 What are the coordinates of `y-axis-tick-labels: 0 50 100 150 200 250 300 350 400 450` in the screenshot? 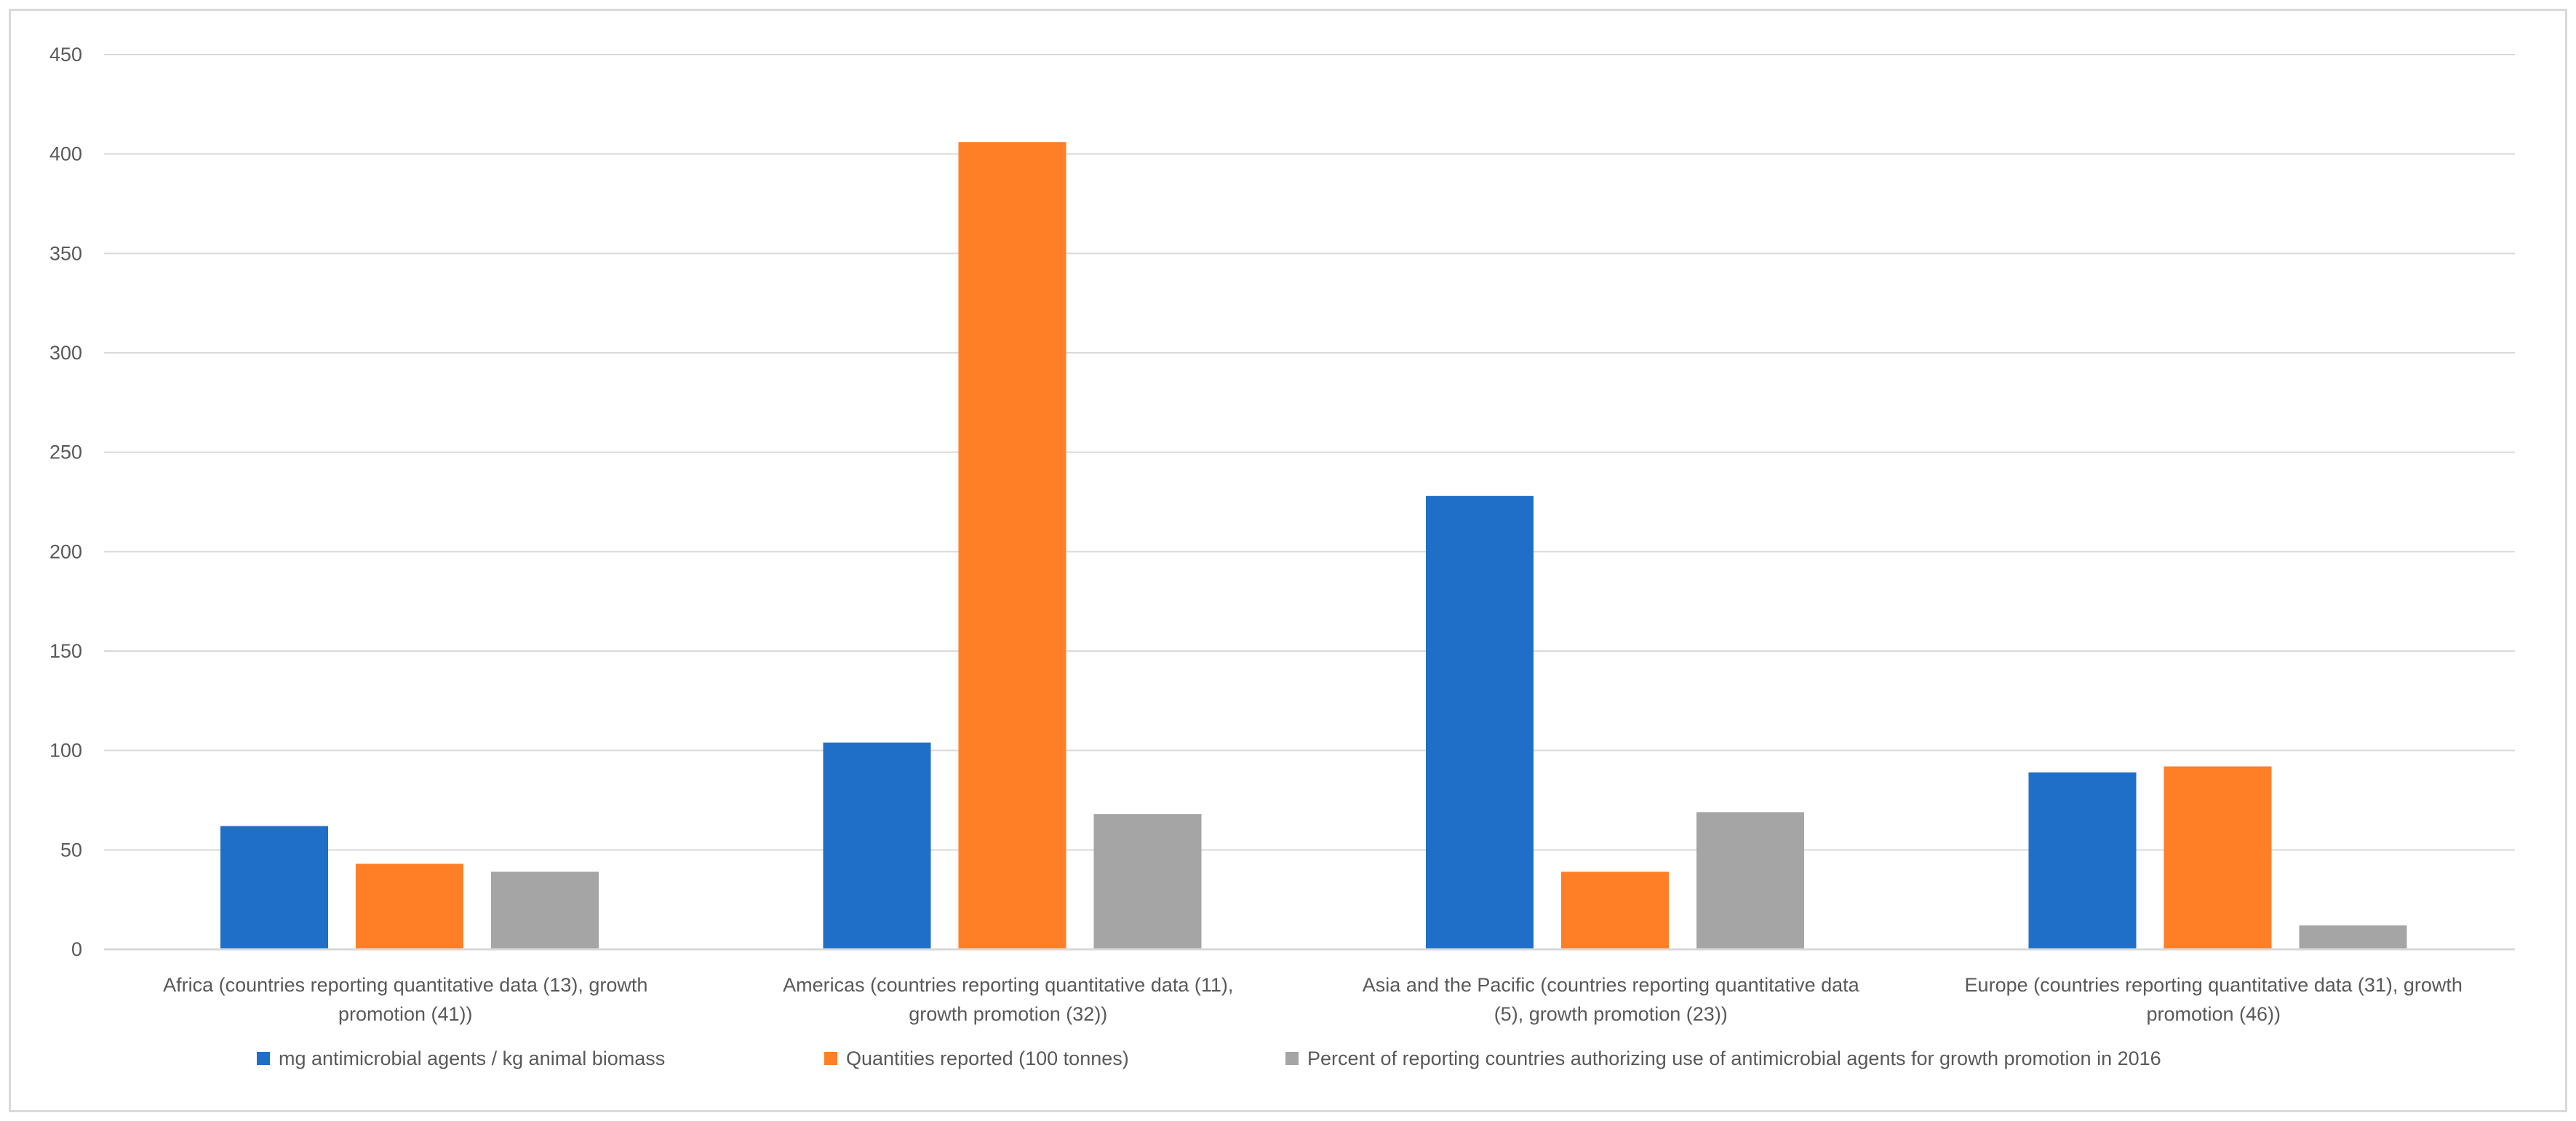 It's located at (65, 502).